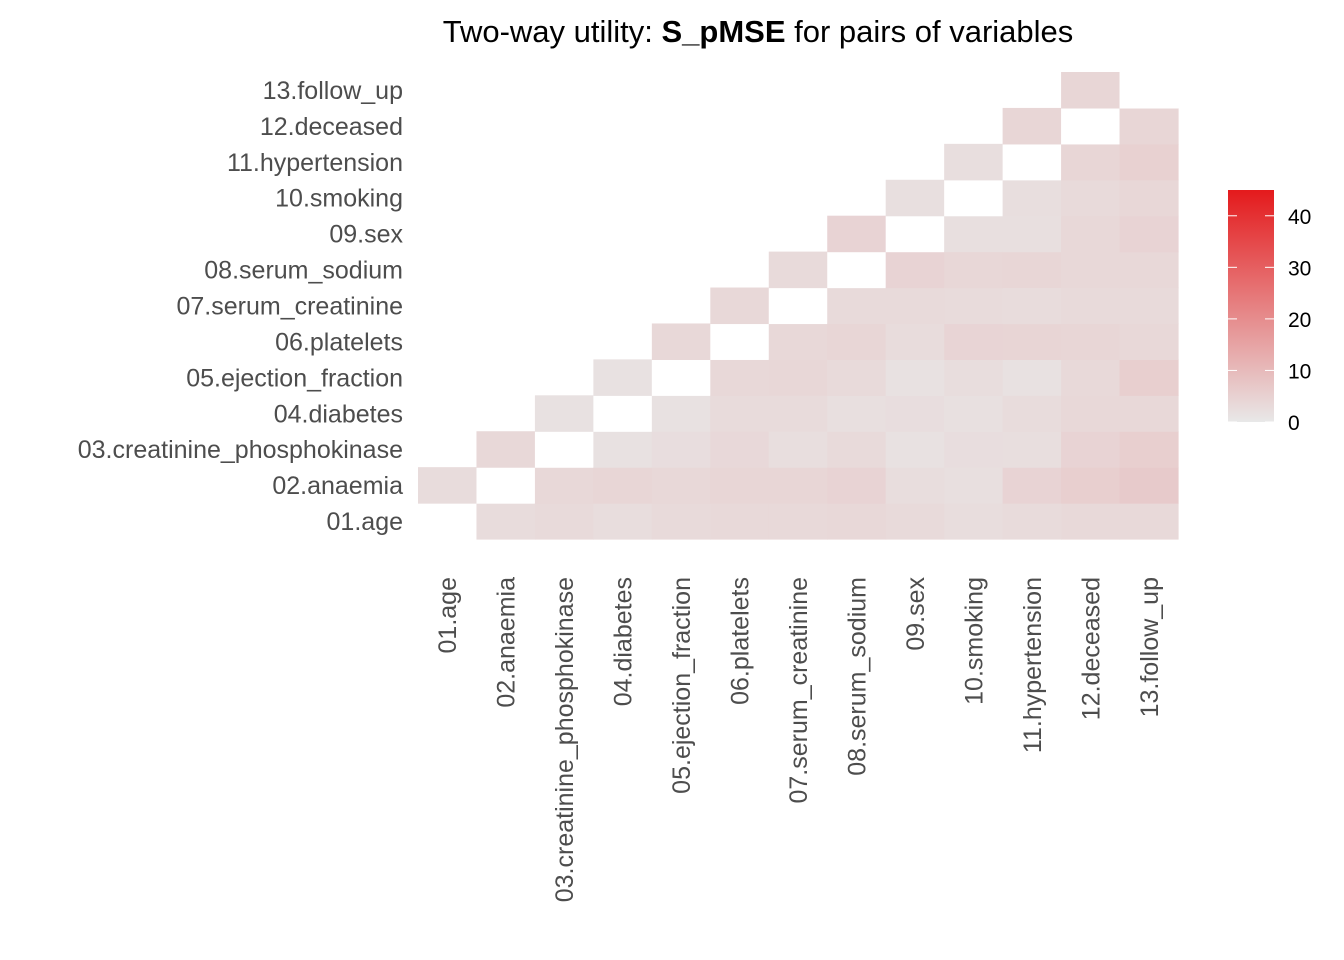 This screenshot has width=1344, height=960. What do you see at coordinates (857, 676) in the screenshot?
I see `x-tick-label: 08.serum_sodium` at bounding box center [857, 676].